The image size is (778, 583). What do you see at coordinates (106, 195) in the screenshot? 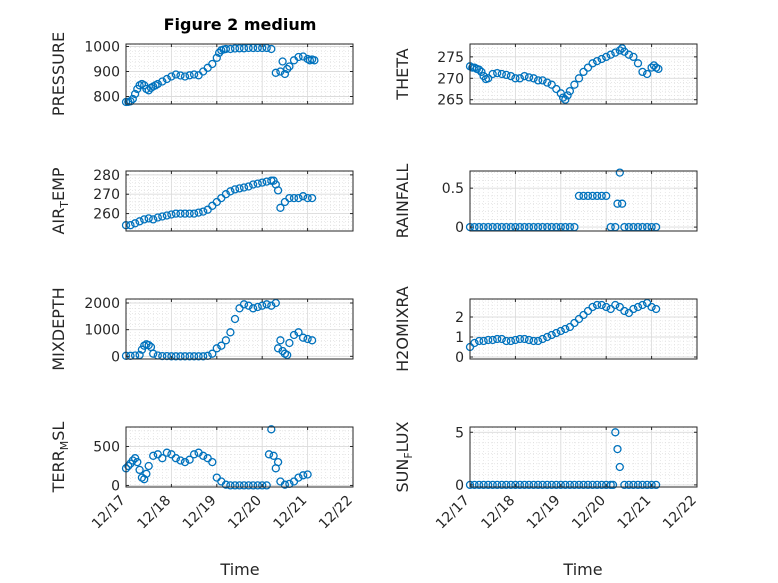
I see `y-tick-label: 270` at bounding box center [106, 195].